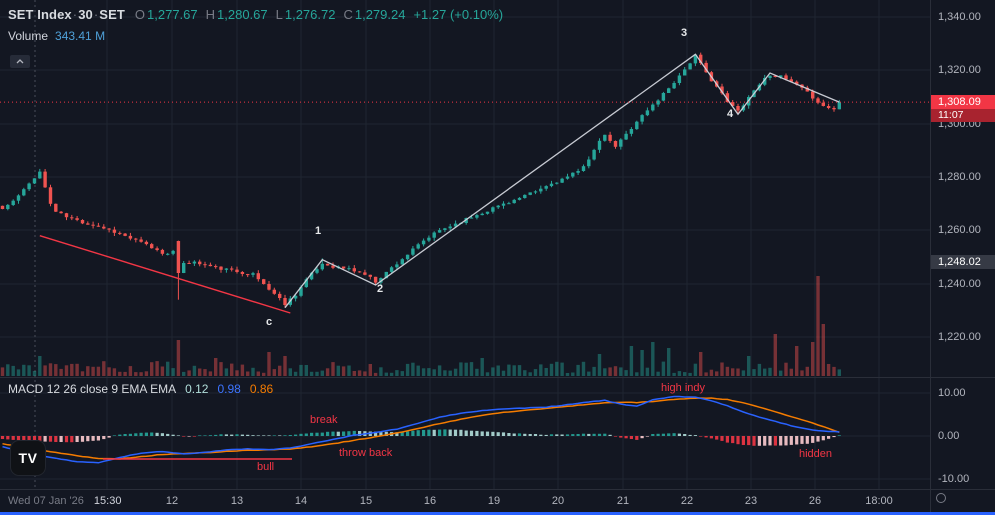  I want to click on time-axis-label: 16, so click(430, 501).